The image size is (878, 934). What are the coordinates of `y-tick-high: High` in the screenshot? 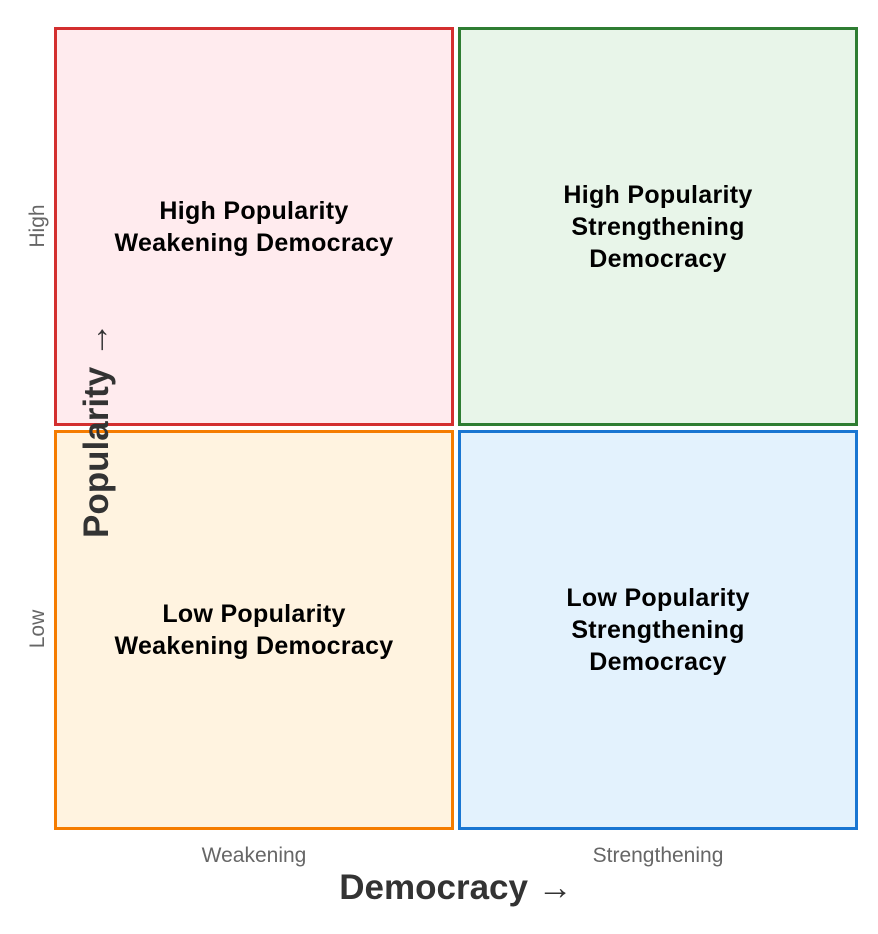 It's located at (37, 226).